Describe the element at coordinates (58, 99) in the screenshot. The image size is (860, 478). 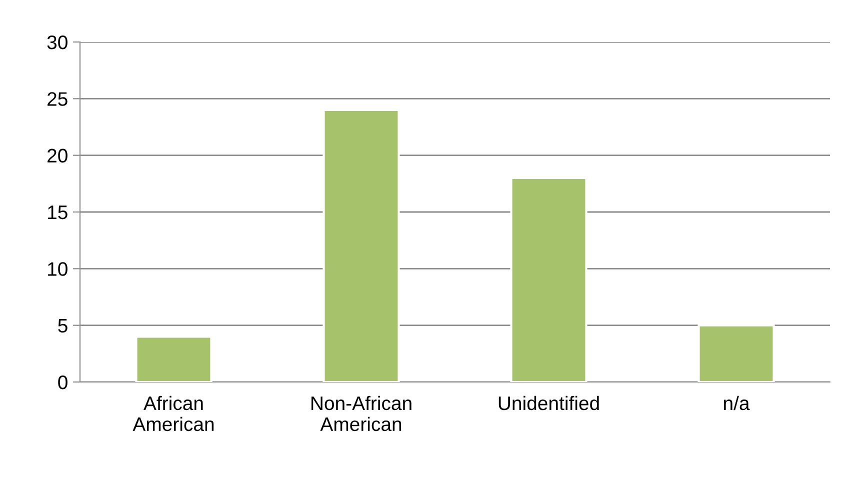
I see `y-tick-label: 25` at that location.